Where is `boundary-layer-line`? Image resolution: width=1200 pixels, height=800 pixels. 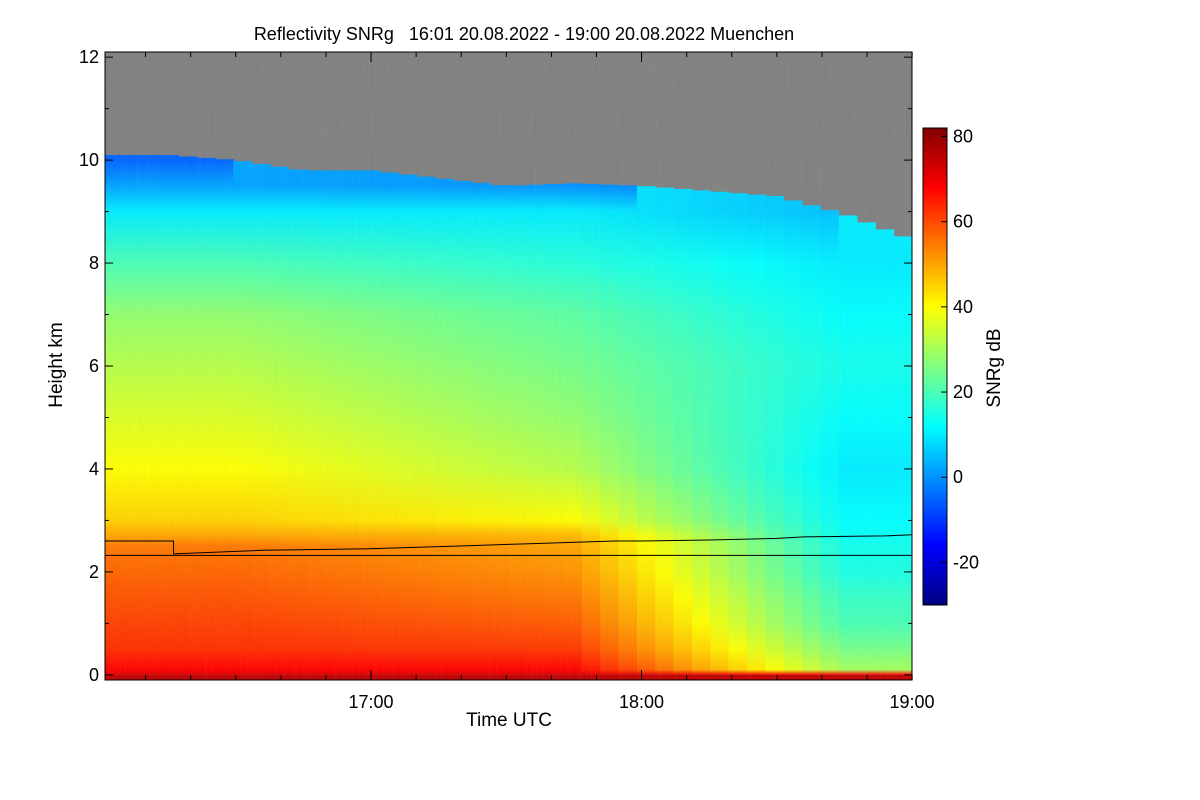 boundary-layer-line is located at coordinates (508, 544).